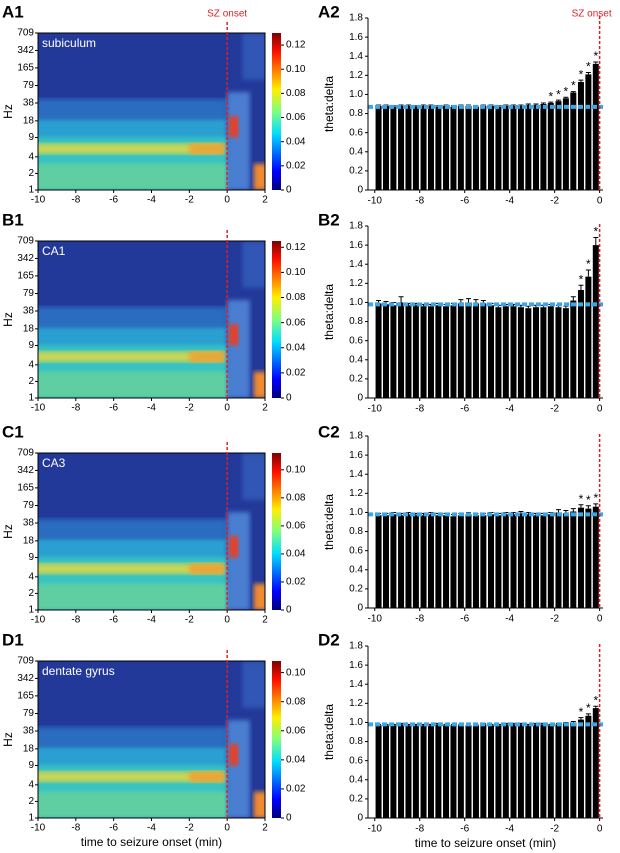 This screenshot has height=853, width=620. Describe the element at coordinates (375, 829) in the screenshot. I see `x-tick-label: -10` at that location.